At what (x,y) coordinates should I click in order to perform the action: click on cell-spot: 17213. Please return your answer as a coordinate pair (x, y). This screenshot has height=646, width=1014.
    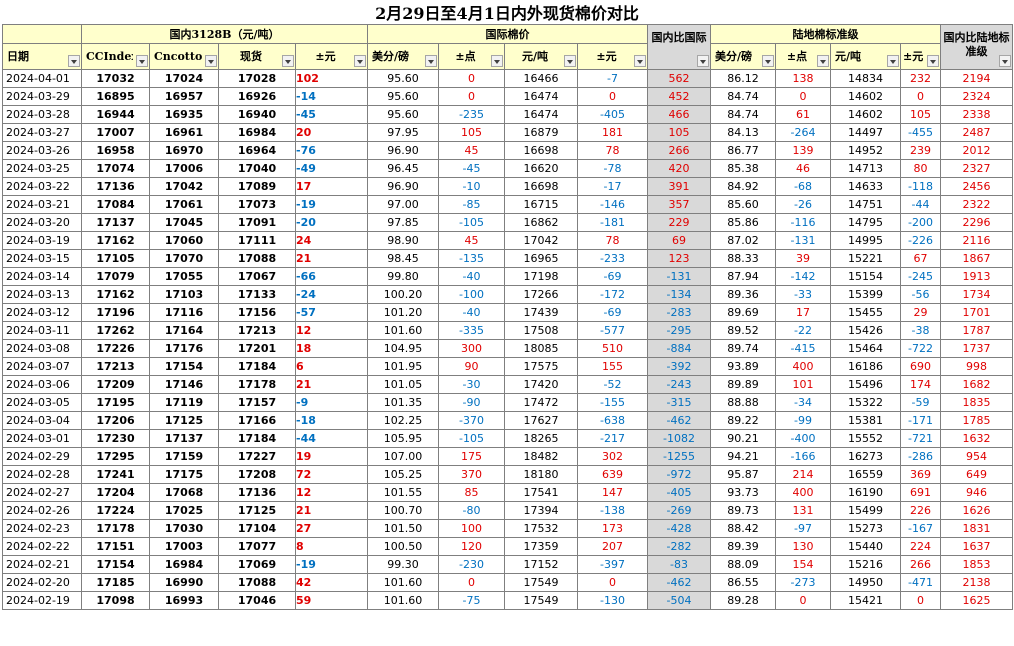
    Looking at the image, I should click on (257, 330).